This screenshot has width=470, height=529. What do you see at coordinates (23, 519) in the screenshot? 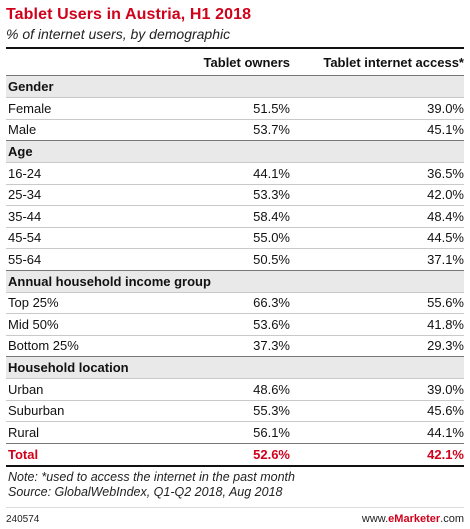
I see `chart-id: 240574` at bounding box center [23, 519].